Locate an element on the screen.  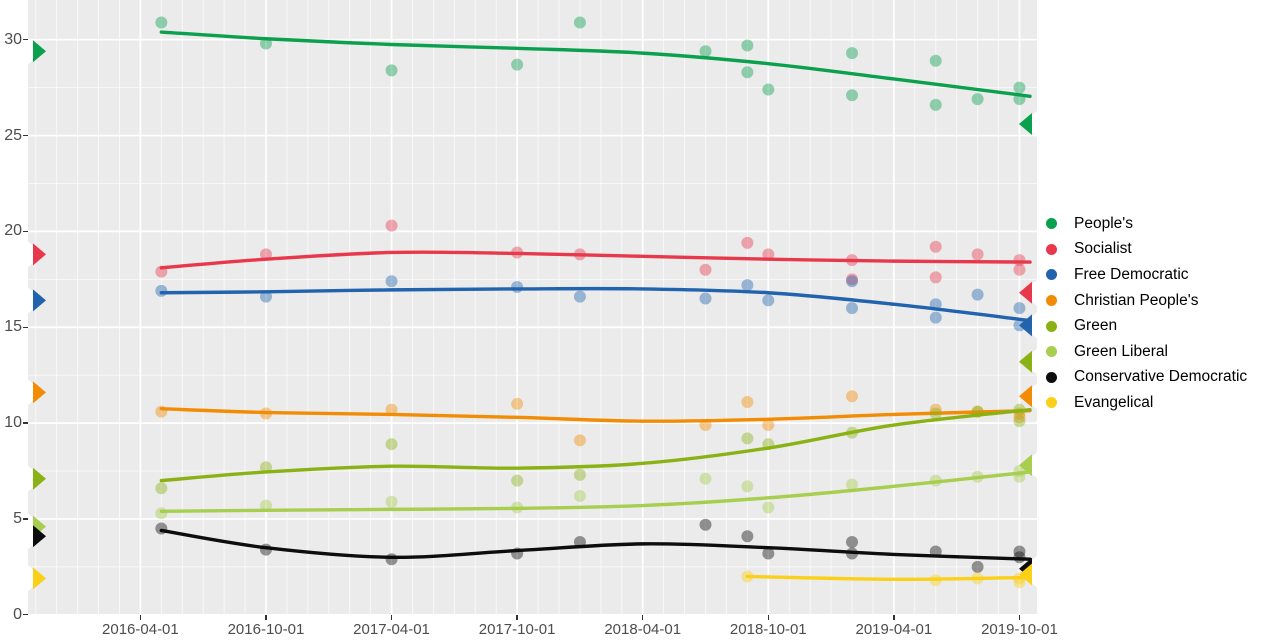
series-free-democratic is located at coordinates (593, 303).